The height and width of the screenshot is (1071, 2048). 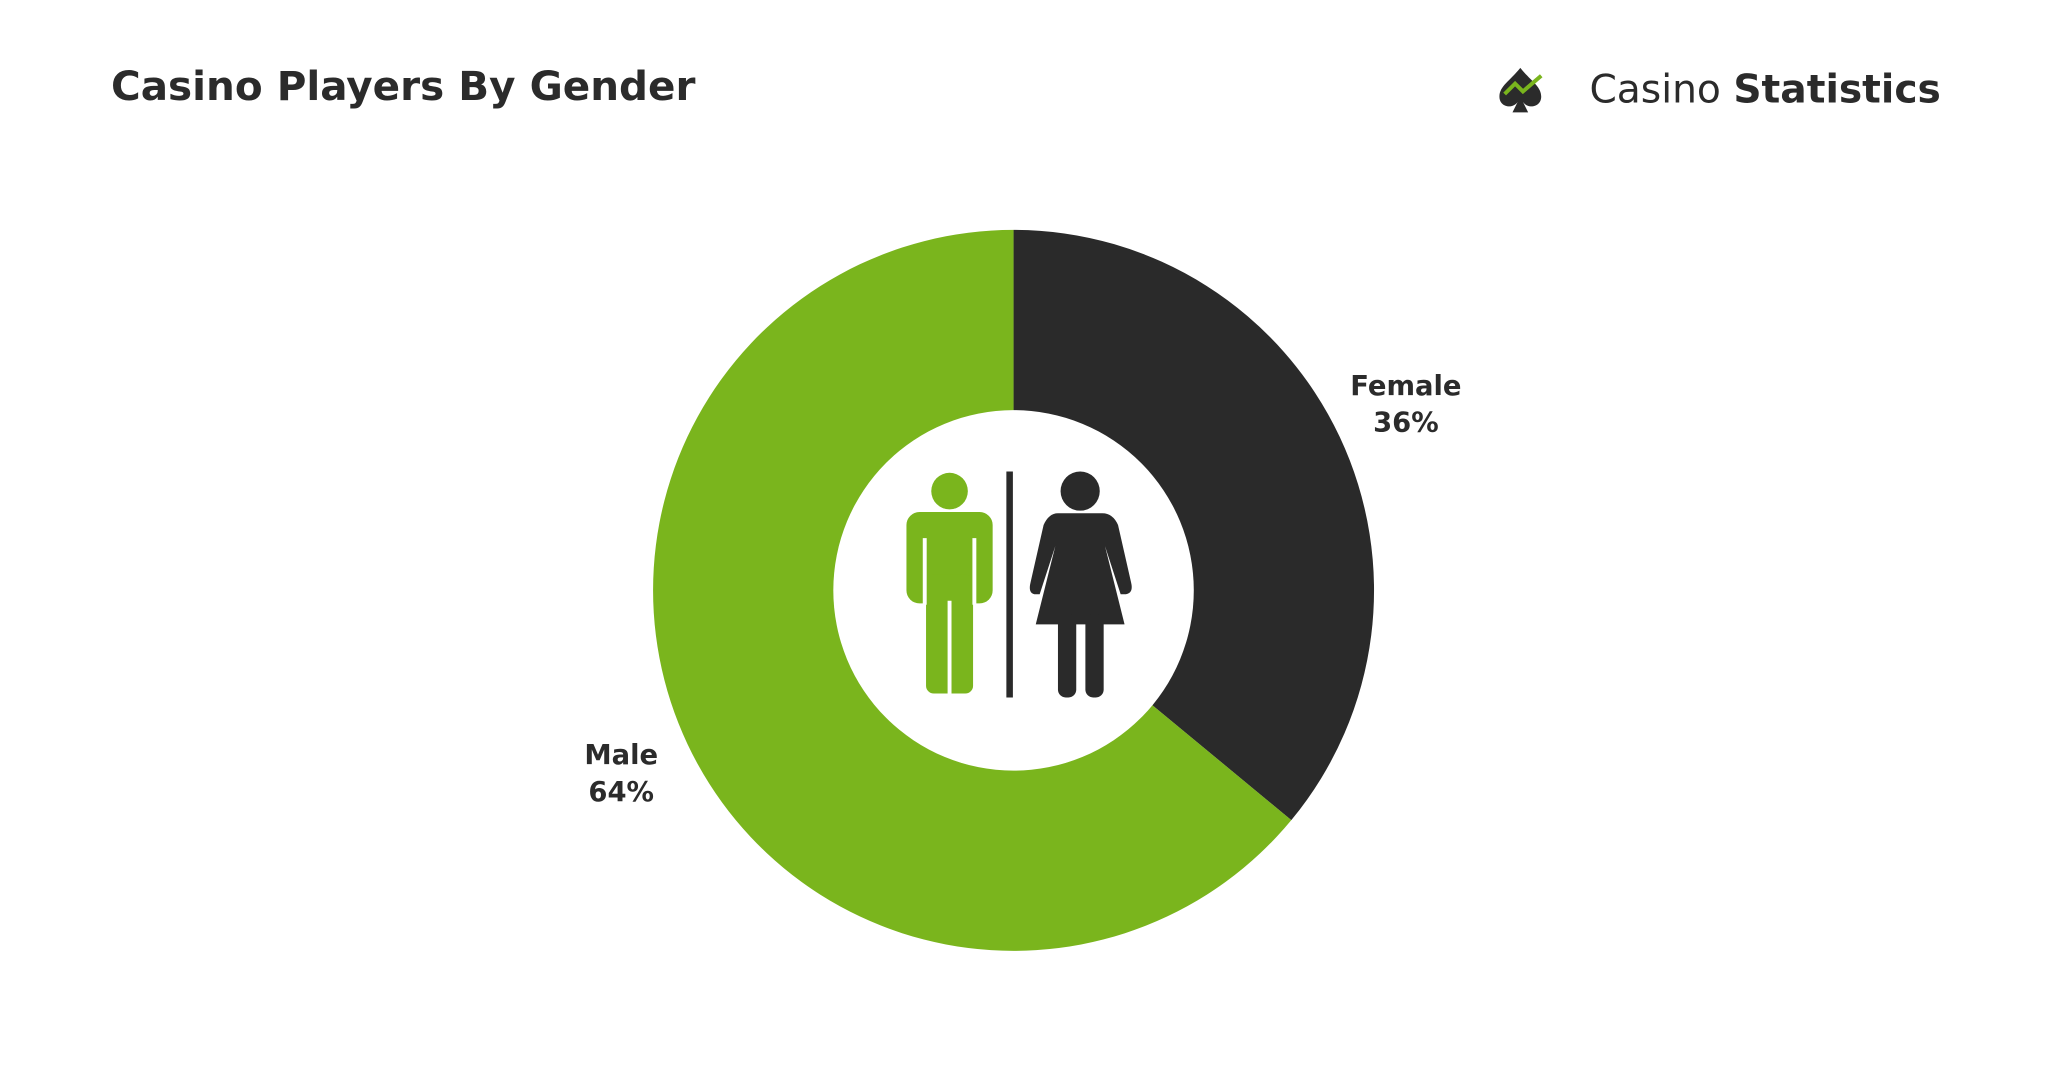 I want to click on donut-hole, so click(x=1013, y=590).